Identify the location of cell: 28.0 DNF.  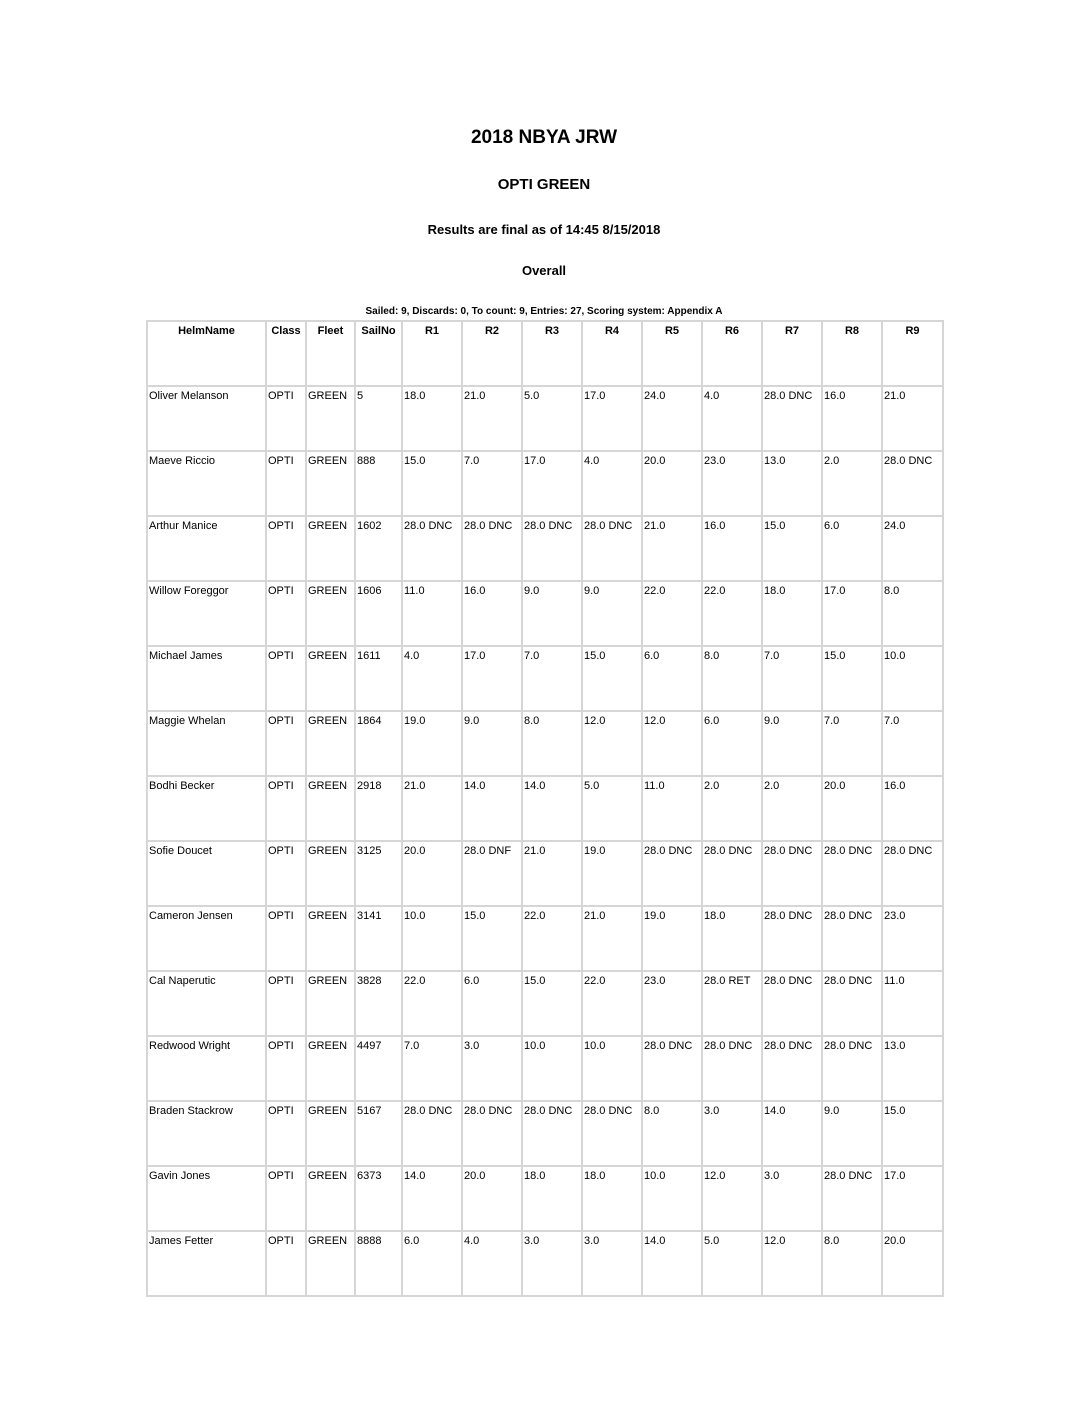
(492, 873).